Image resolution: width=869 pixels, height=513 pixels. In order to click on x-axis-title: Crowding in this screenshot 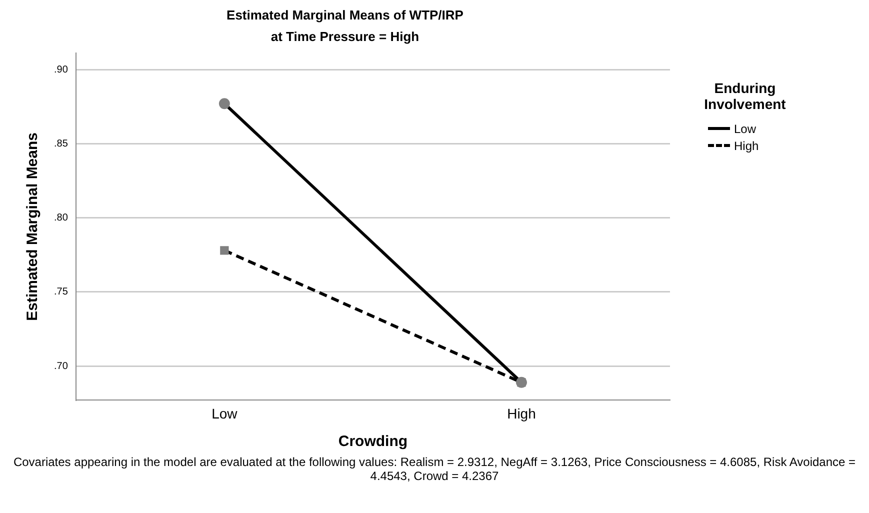, I will do `click(373, 441)`.